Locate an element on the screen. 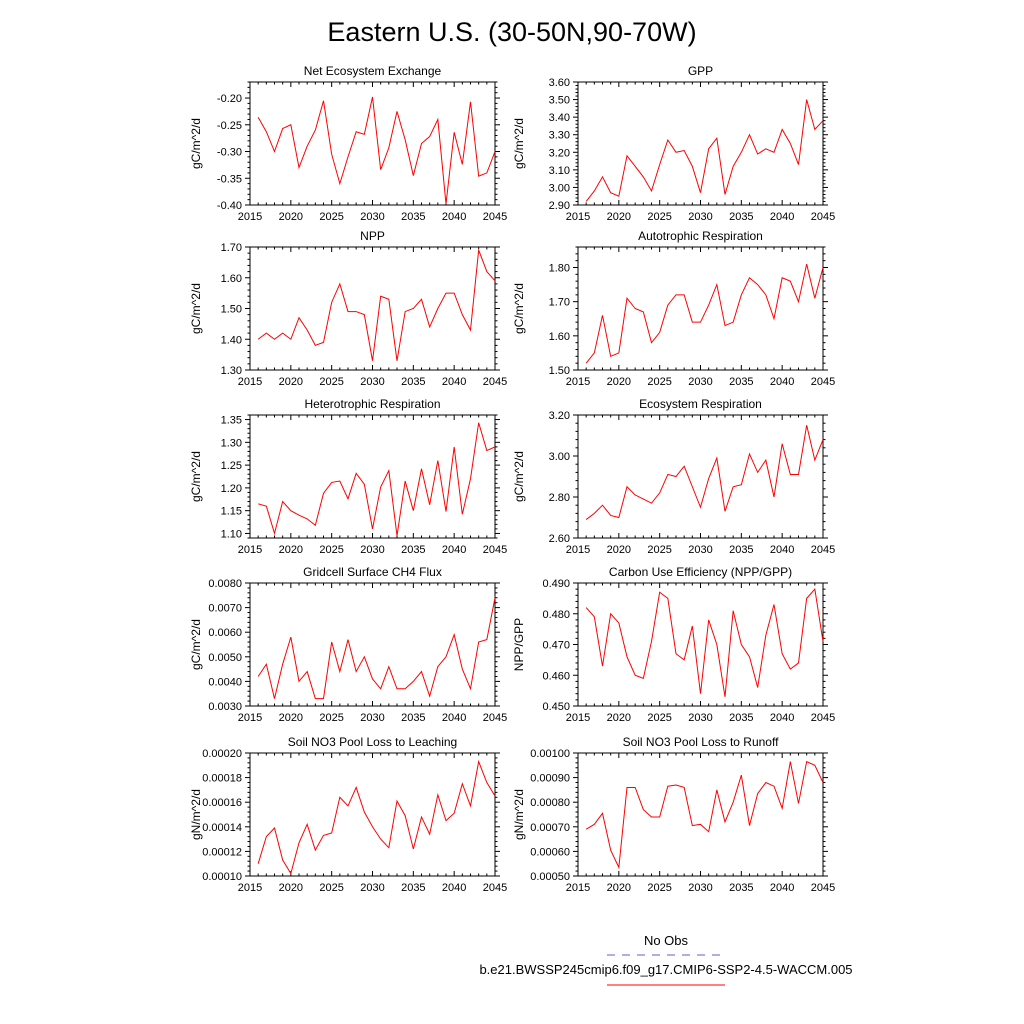 The image size is (1024, 1024). y-tick-label: 0.0080 is located at coordinates (225, 584).